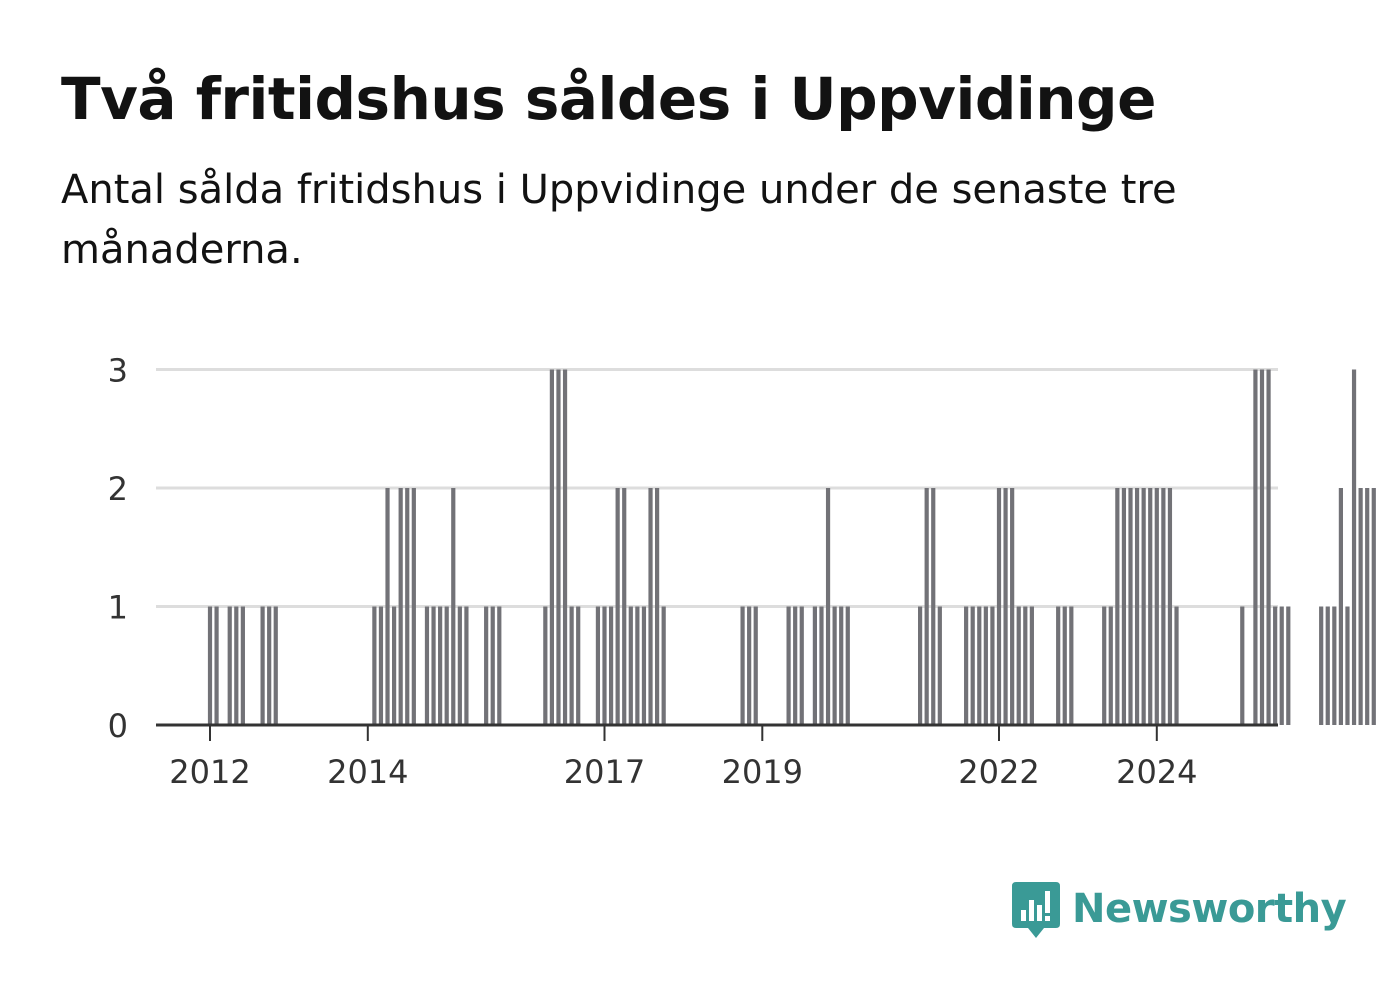  What do you see at coordinates (608, 99) in the screenshot?
I see `chart-title: Två fritidshus såldes i Uppvidinge` at bounding box center [608, 99].